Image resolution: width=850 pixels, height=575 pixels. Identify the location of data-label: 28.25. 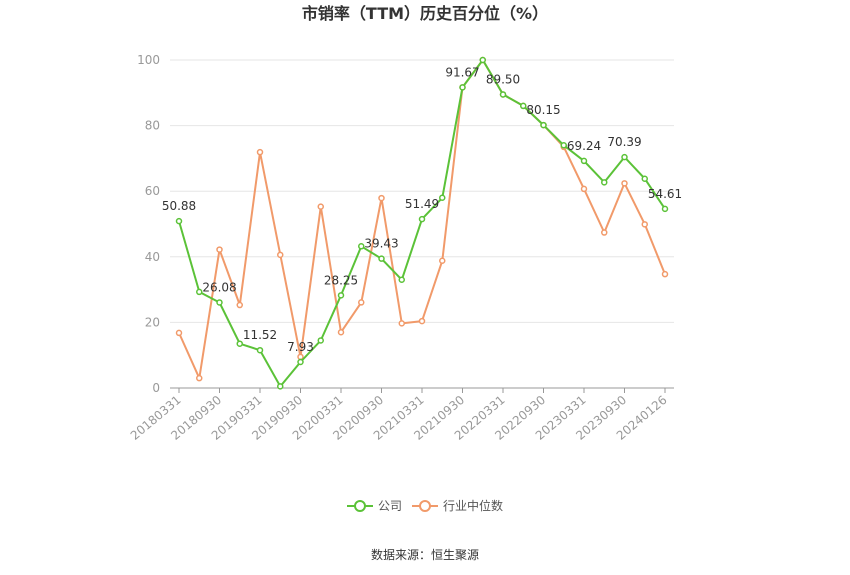
(341, 280).